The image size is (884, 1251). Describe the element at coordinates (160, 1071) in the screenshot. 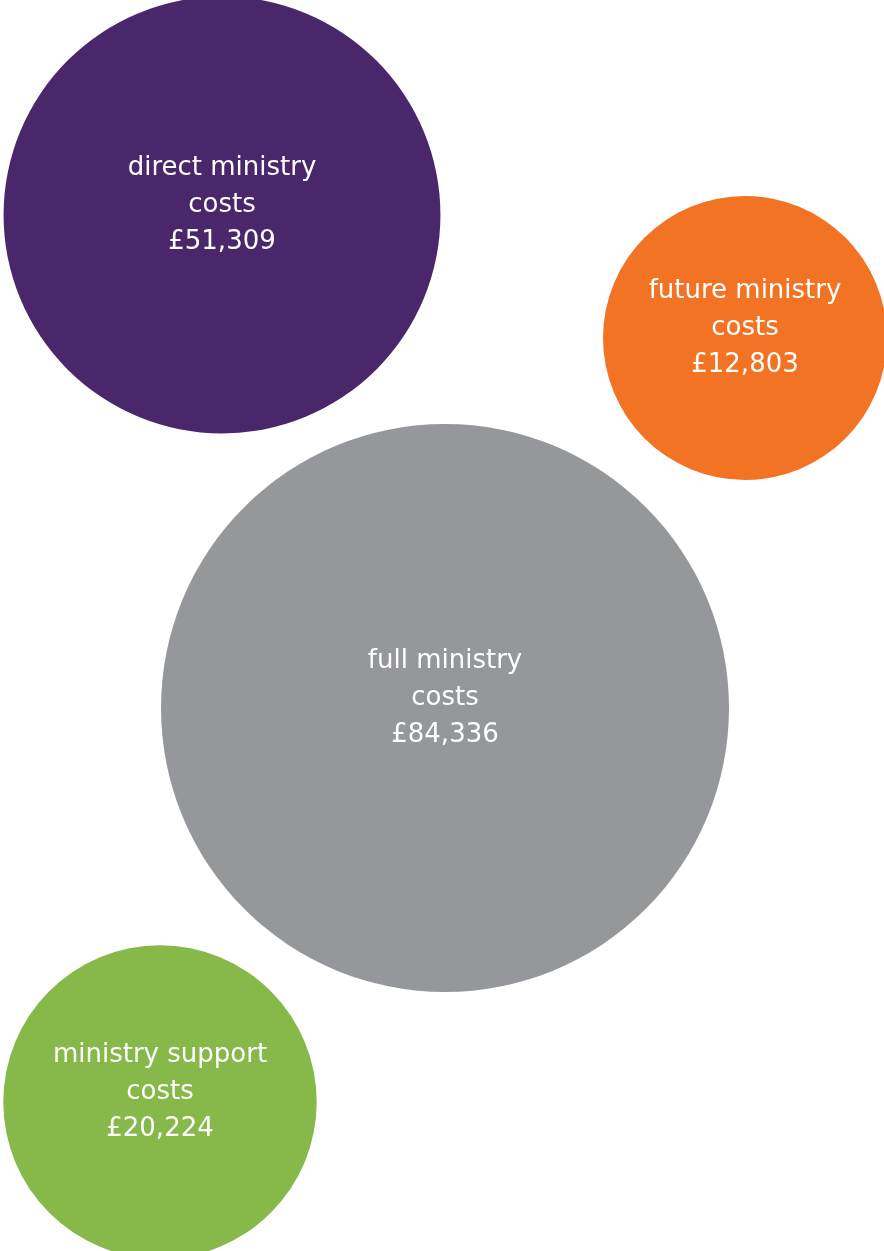

I see `category-label: ministry support costs` at that location.